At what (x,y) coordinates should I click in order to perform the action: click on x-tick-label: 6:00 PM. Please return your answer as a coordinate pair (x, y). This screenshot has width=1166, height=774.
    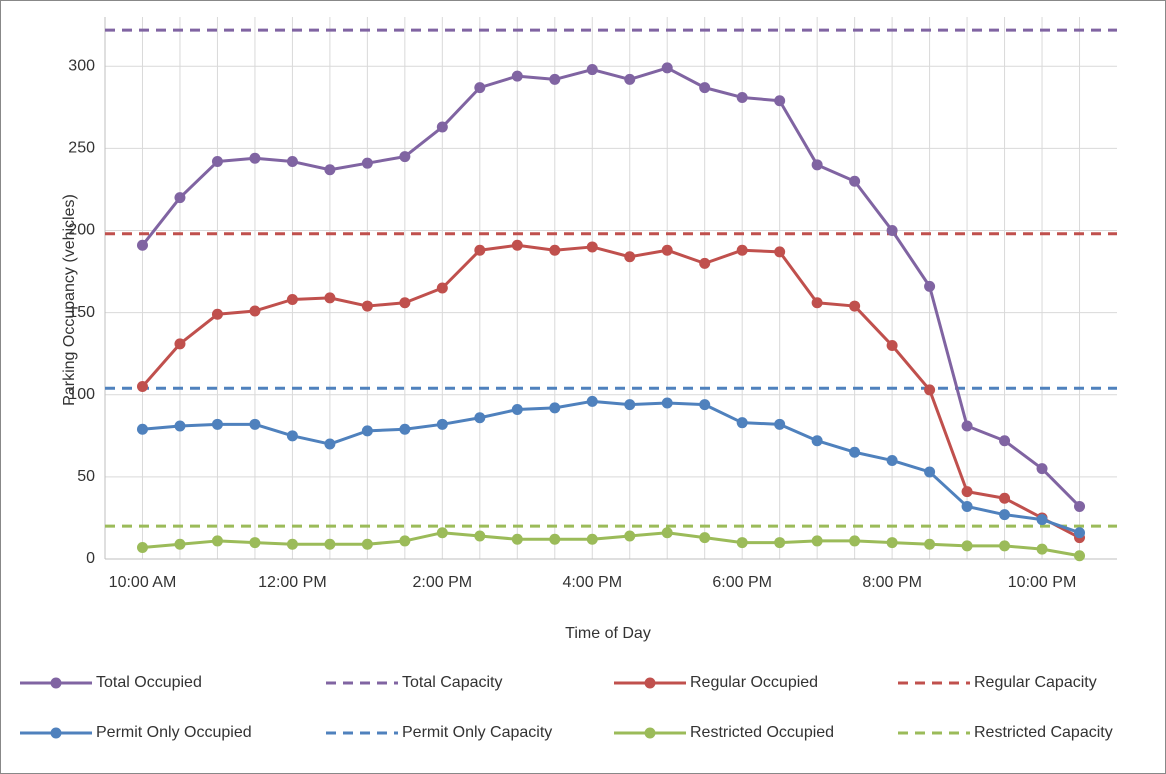
    Looking at the image, I should click on (742, 582).